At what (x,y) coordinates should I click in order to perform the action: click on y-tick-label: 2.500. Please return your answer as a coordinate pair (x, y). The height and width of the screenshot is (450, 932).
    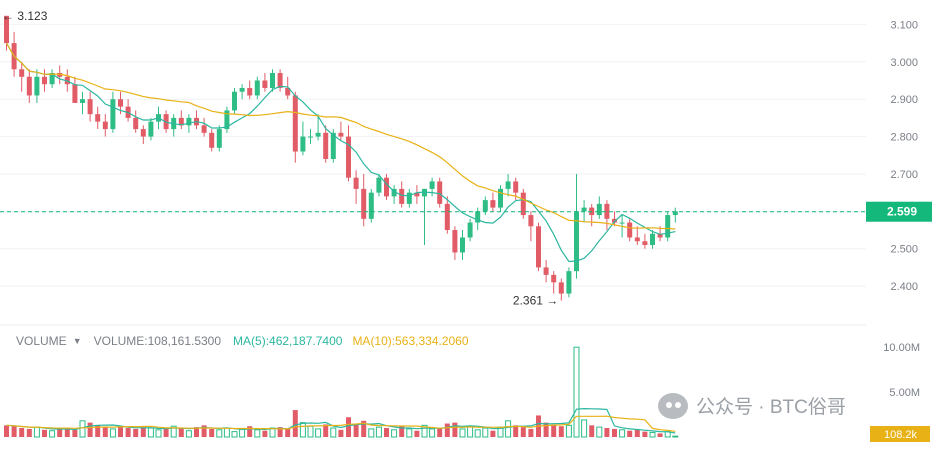
    Looking at the image, I should click on (904, 250).